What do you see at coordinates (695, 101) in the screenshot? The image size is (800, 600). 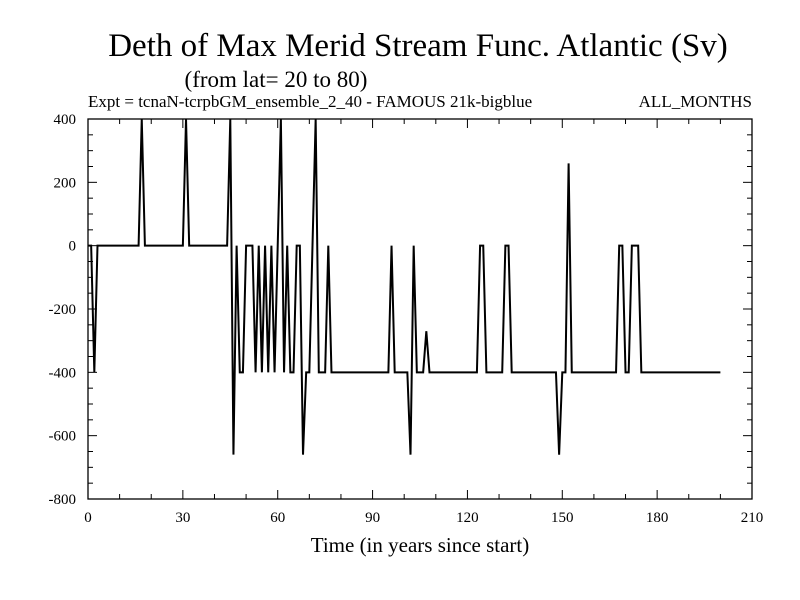 I see `months-label: ALL_MONTHS` at bounding box center [695, 101].